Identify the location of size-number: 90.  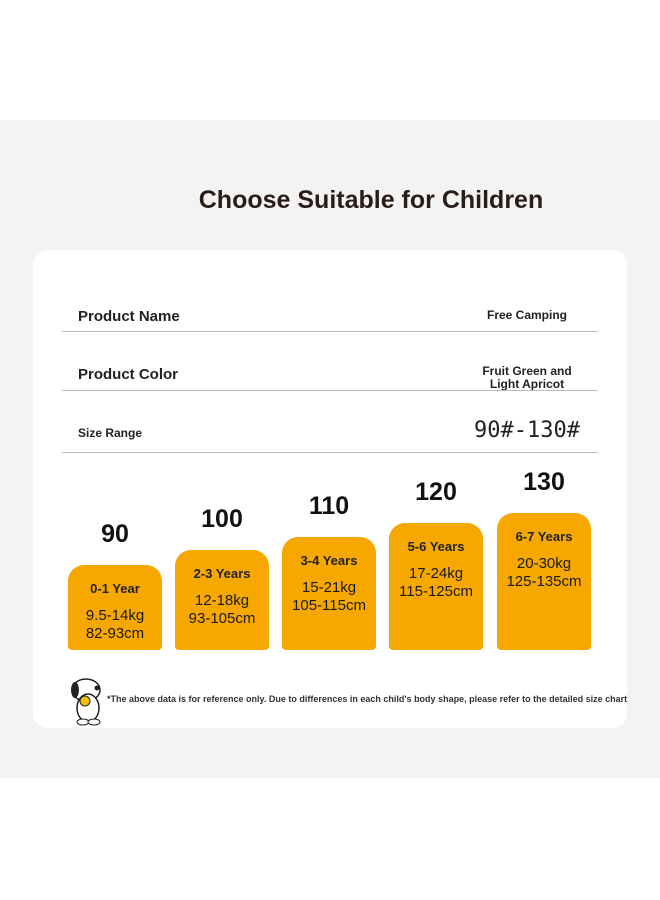
(115, 534).